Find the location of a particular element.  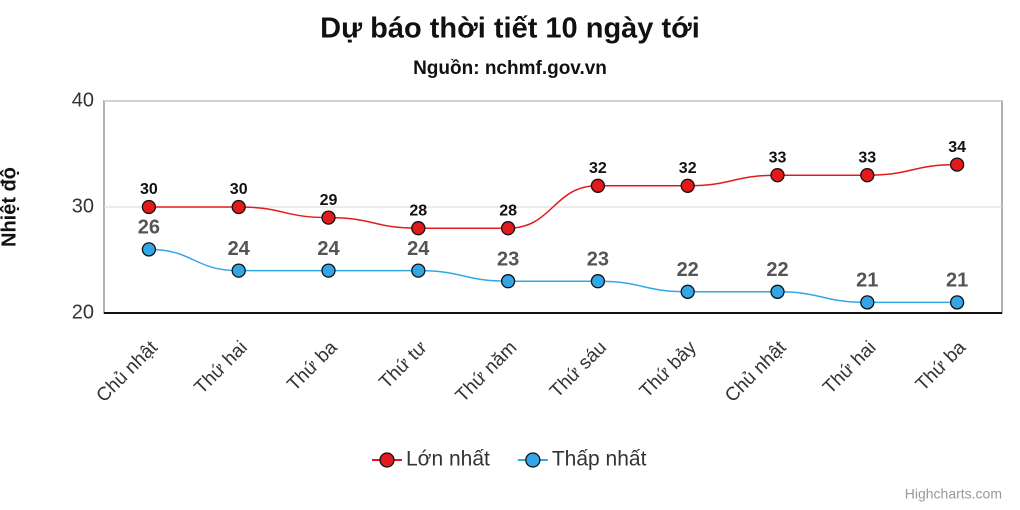

data-label: 34 is located at coordinates (957, 147).